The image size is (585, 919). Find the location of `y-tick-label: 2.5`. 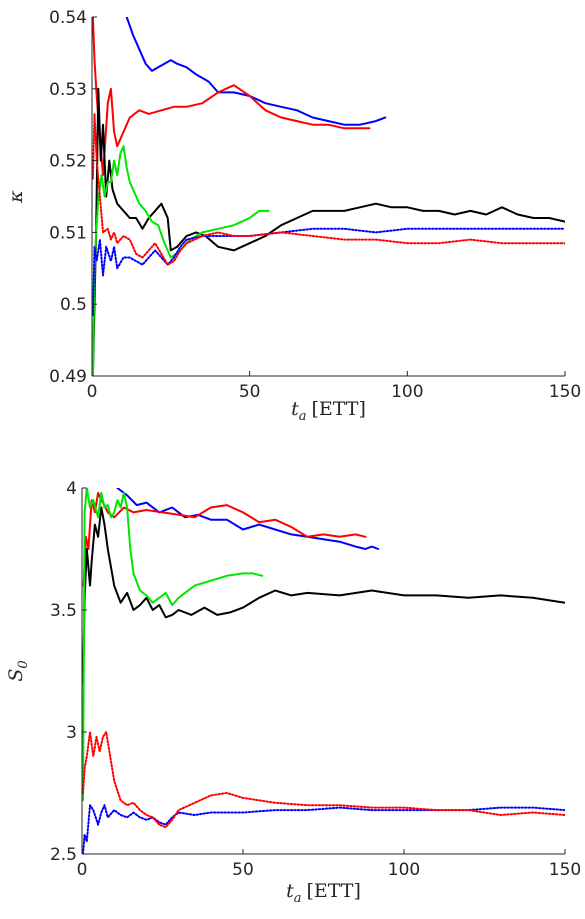

y-tick-label: 2.5 is located at coordinates (63, 855).